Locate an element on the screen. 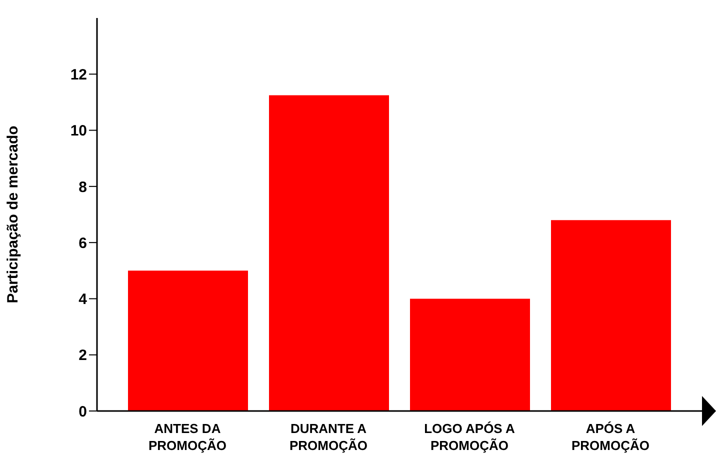  y-tick-label: 0 is located at coordinates (82, 411).